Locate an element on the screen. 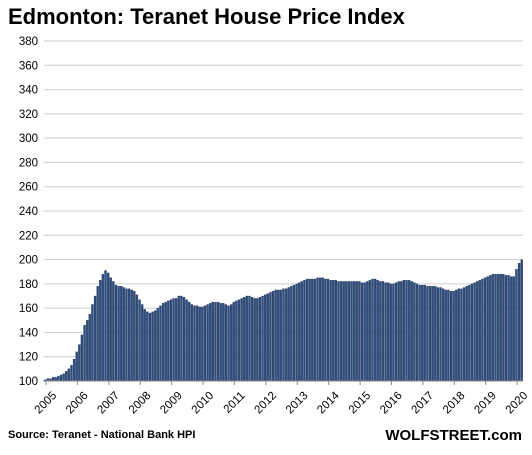 The height and width of the screenshot is (455, 532). x-tick-label: 2020 is located at coordinates (517, 403).